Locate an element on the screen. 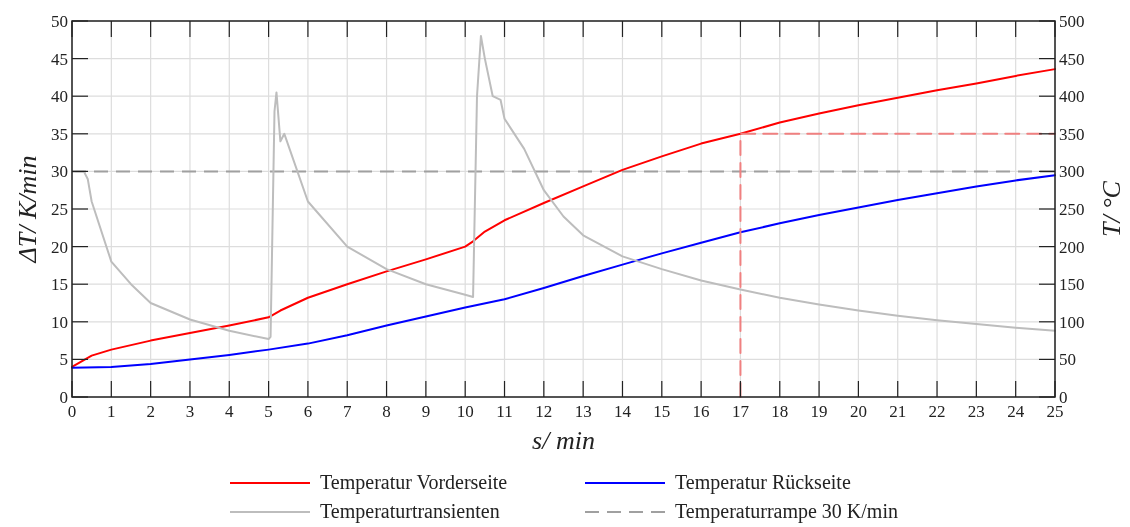 This screenshot has width=1130, height=527. y-tick-label: 0 is located at coordinates (63, 397).